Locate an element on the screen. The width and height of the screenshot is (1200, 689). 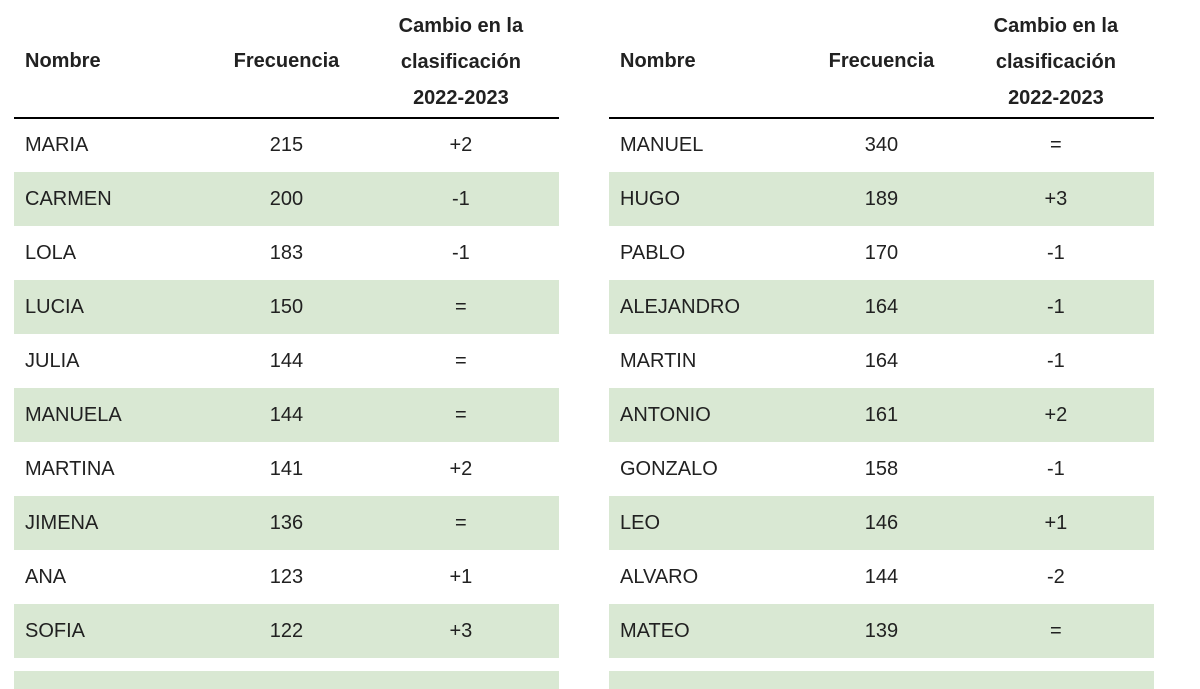
table-row: ANA 123 +1 is located at coordinates (286, 577).